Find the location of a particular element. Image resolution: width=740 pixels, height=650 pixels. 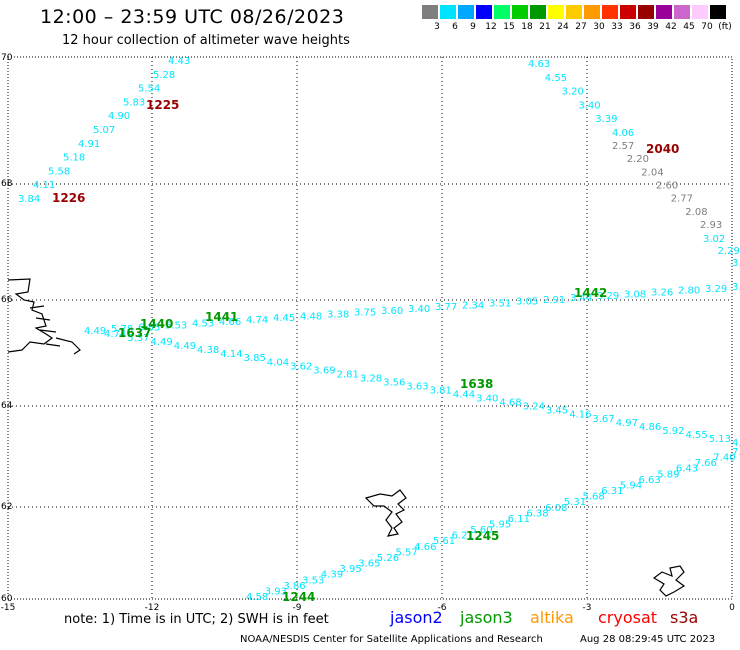

lat-tick-label: 64 is located at coordinates (7, 406).